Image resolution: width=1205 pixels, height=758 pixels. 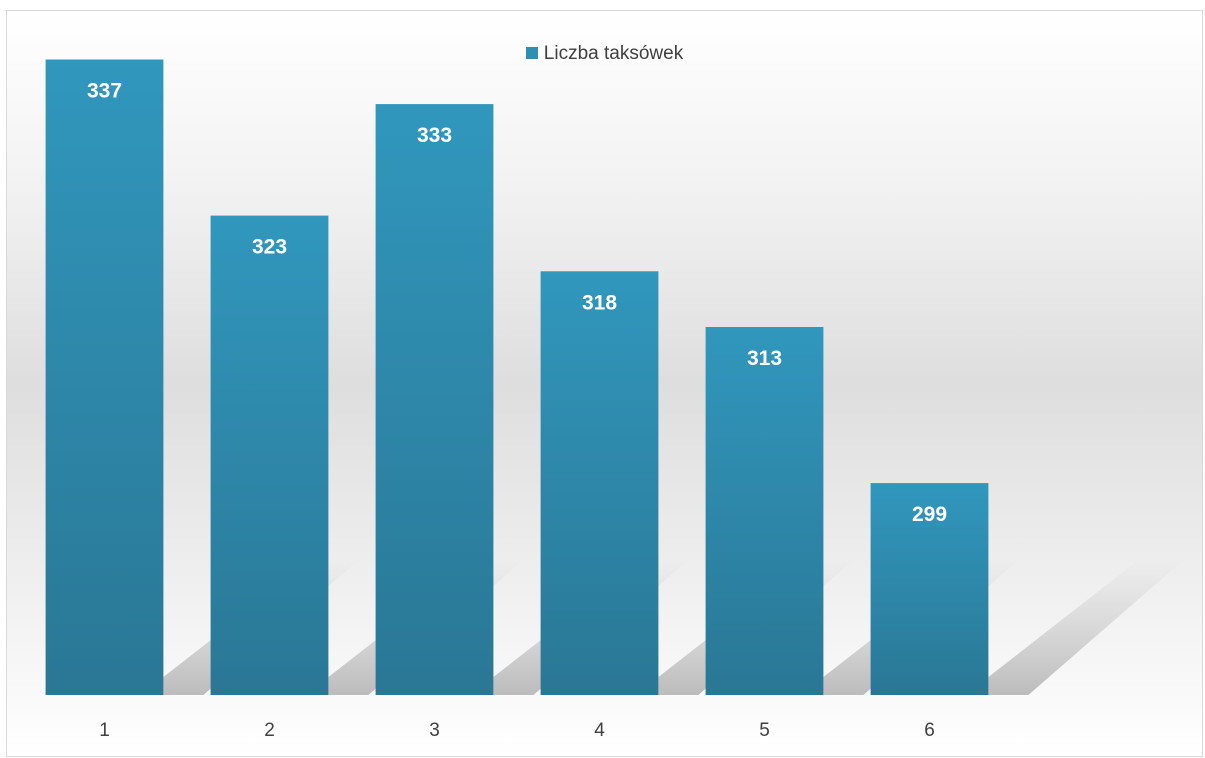 What do you see at coordinates (764, 358) in the screenshot?
I see `bar-value-label: 313` at bounding box center [764, 358].